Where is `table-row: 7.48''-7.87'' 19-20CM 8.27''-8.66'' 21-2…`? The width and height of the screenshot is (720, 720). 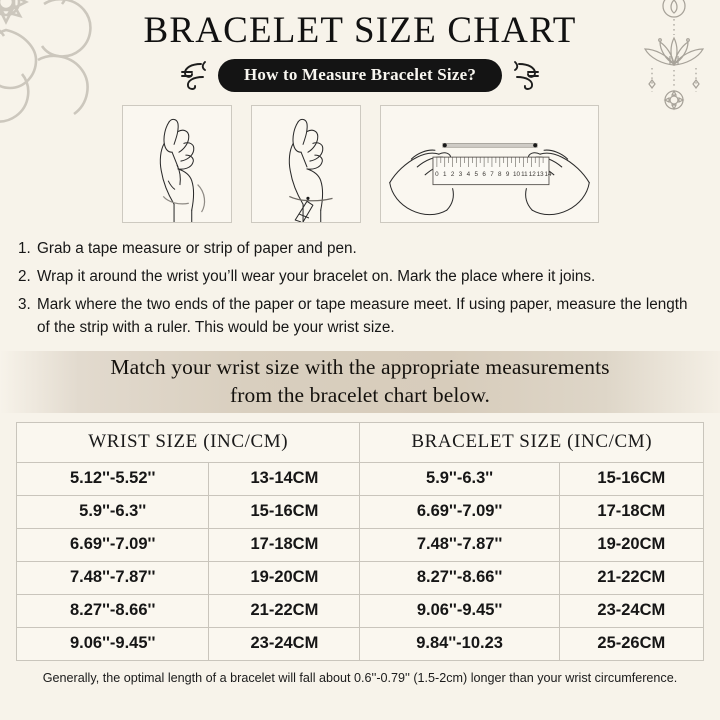
table-row: 7.48''-7.87'' 19-20CM 8.27''-8.66'' 21-2… is located at coordinates (360, 577).